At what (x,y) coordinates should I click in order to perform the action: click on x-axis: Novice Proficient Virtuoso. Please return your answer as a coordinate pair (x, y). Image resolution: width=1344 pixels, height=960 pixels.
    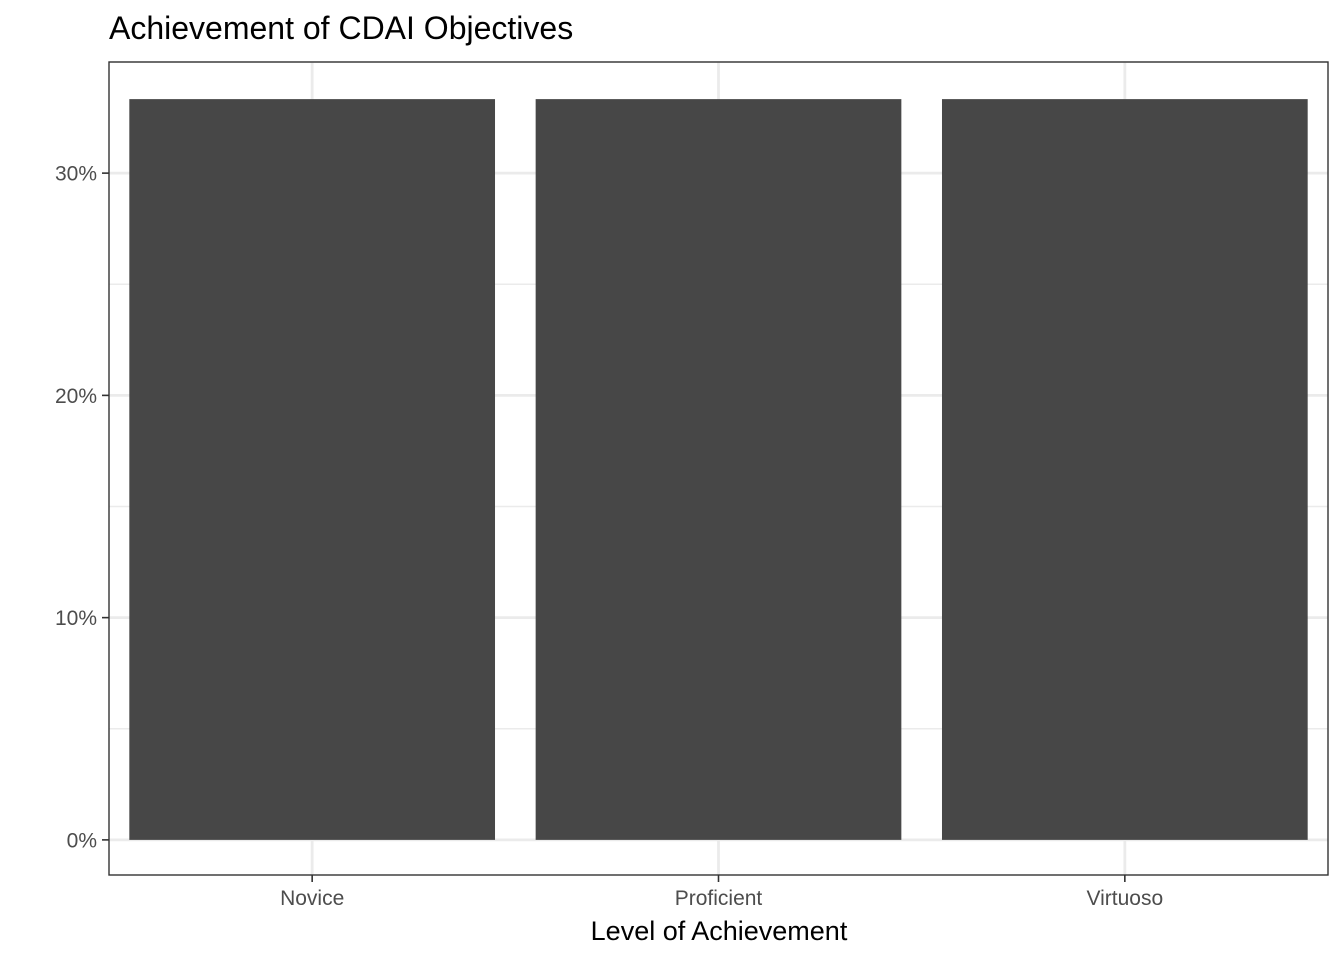
    Looking at the image, I should click on (721, 892).